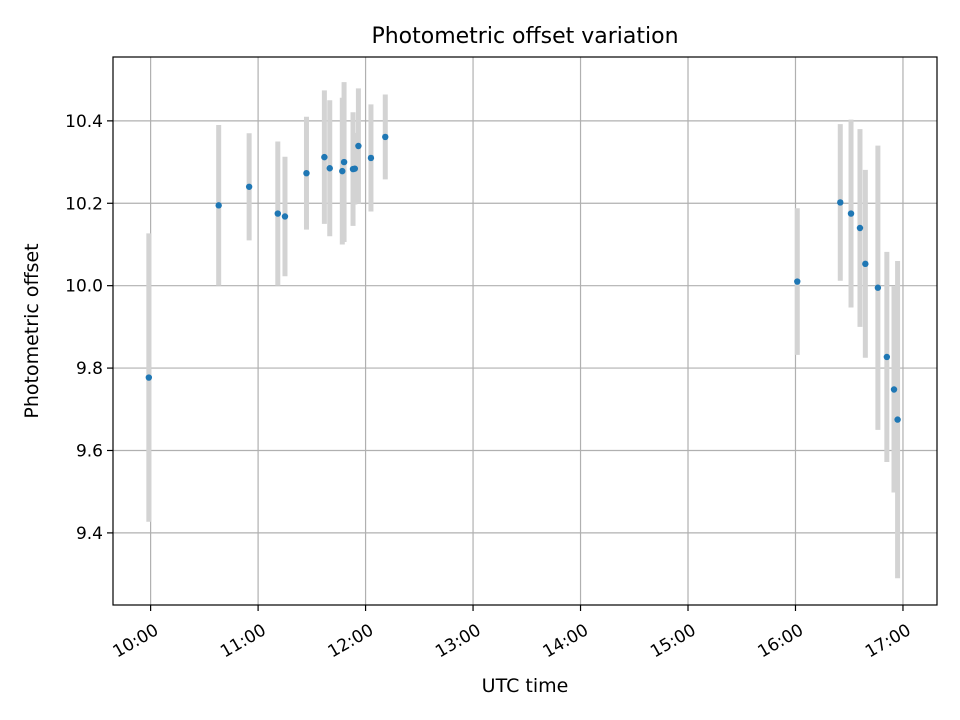 This screenshot has height=720, width=960. Describe the element at coordinates (524, 36) in the screenshot. I see `chart-title: Photometric offset variation` at that location.